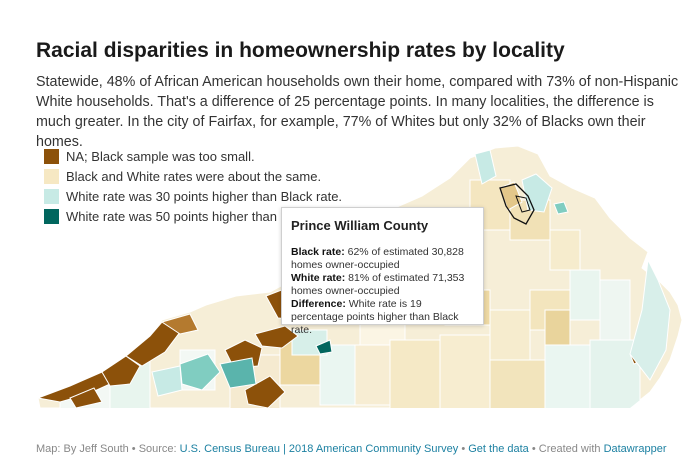 The width and height of the screenshot is (694, 465). I want to click on tooltip-title: Prince William County, so click(360, 225).